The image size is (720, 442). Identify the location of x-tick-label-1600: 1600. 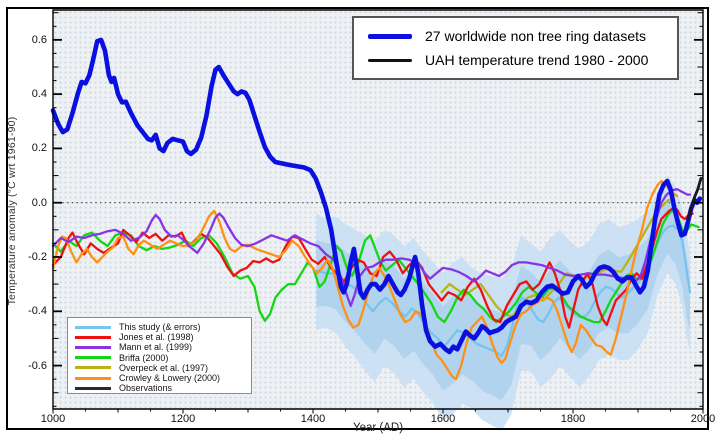
(443, 419).